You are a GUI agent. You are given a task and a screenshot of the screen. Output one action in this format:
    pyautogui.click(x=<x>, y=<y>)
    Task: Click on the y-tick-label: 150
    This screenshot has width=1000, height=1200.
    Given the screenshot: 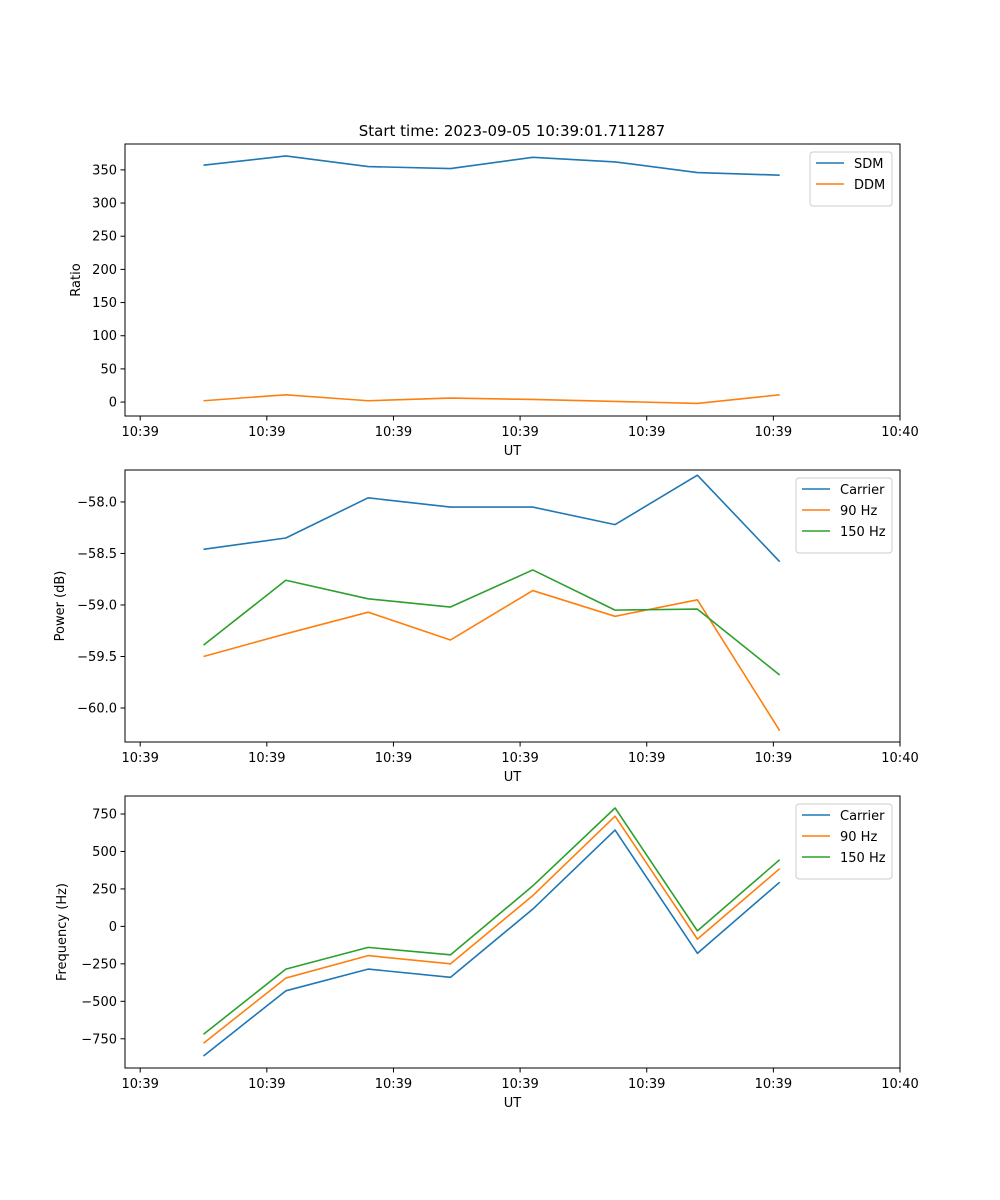 What is the action you would take?
    pyautogui.click(x=104, y=303)
    